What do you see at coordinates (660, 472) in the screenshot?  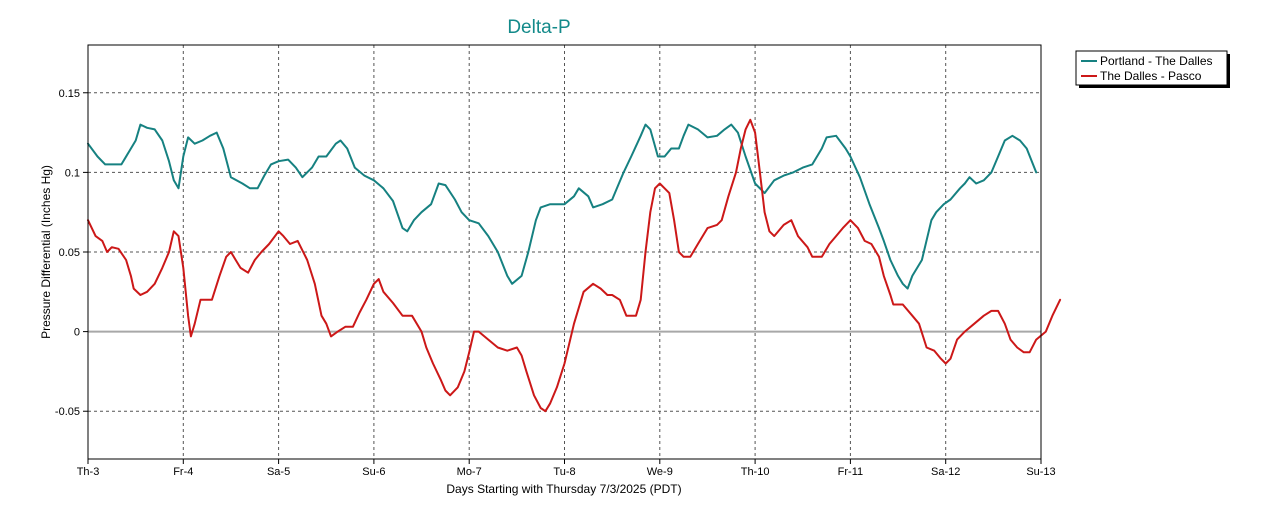 I see `x-tick-label: We-9` at bounding box center [660, 472].